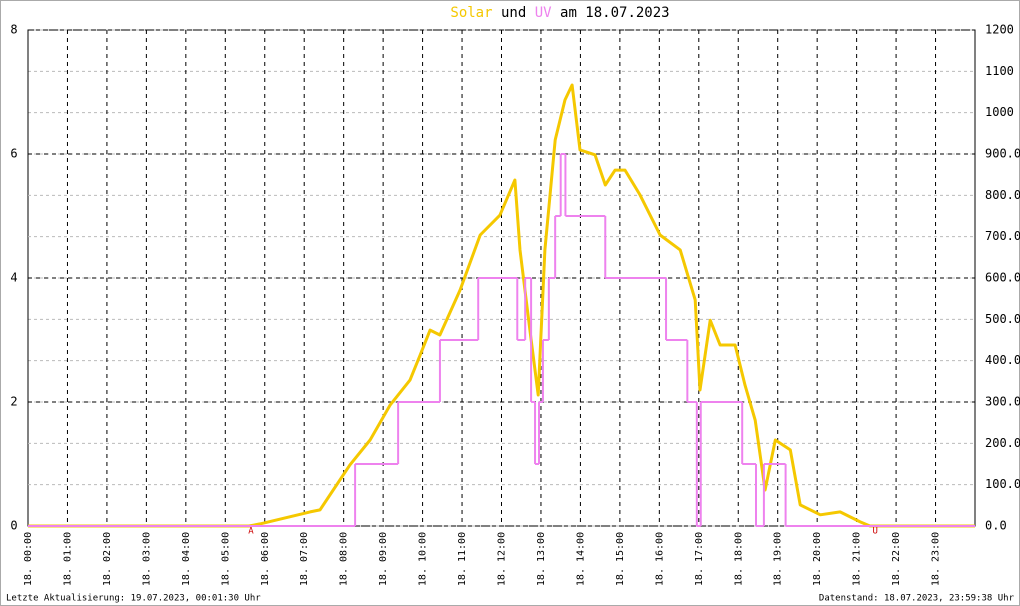  I want to click on y2-tick-label: 1000, so click(999, 112).